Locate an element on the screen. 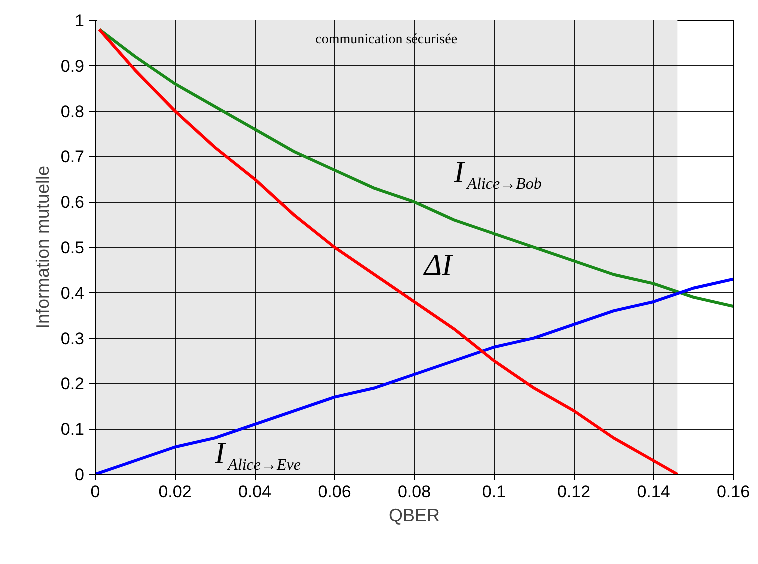  y-tick-label: 0.6 is located at coordinates (72, 202).